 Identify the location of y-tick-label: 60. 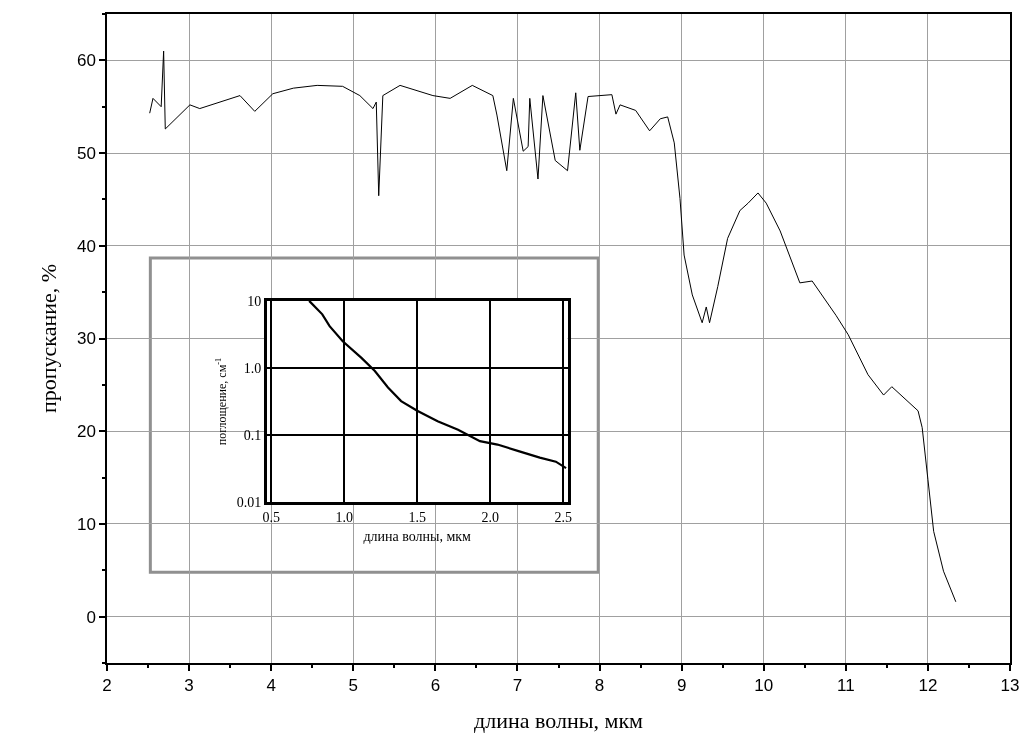
(86, 61).